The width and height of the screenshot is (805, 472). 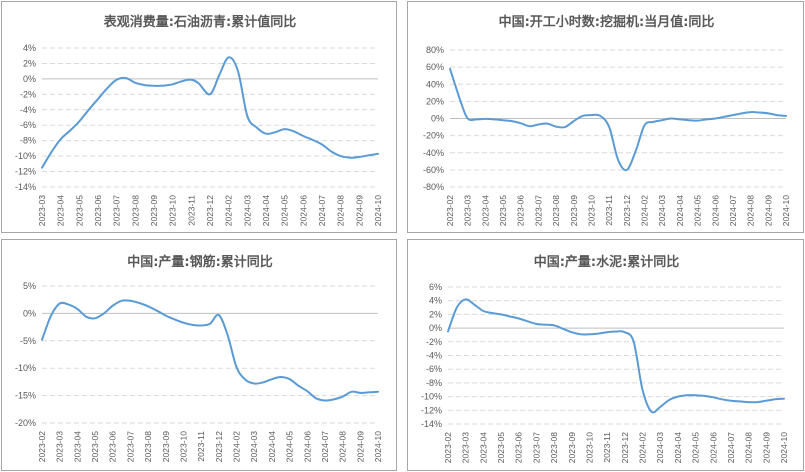 I want to click on y-tick-label: -15%, so click(x=25, y=396).